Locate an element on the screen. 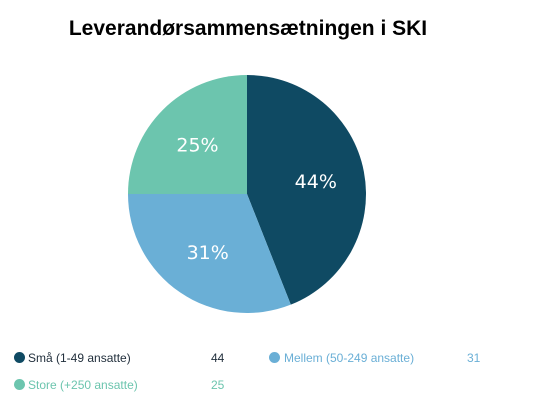 This screenshot has height=417, width=553. legend-value-small: 44 is located at coordinates (218, 358).